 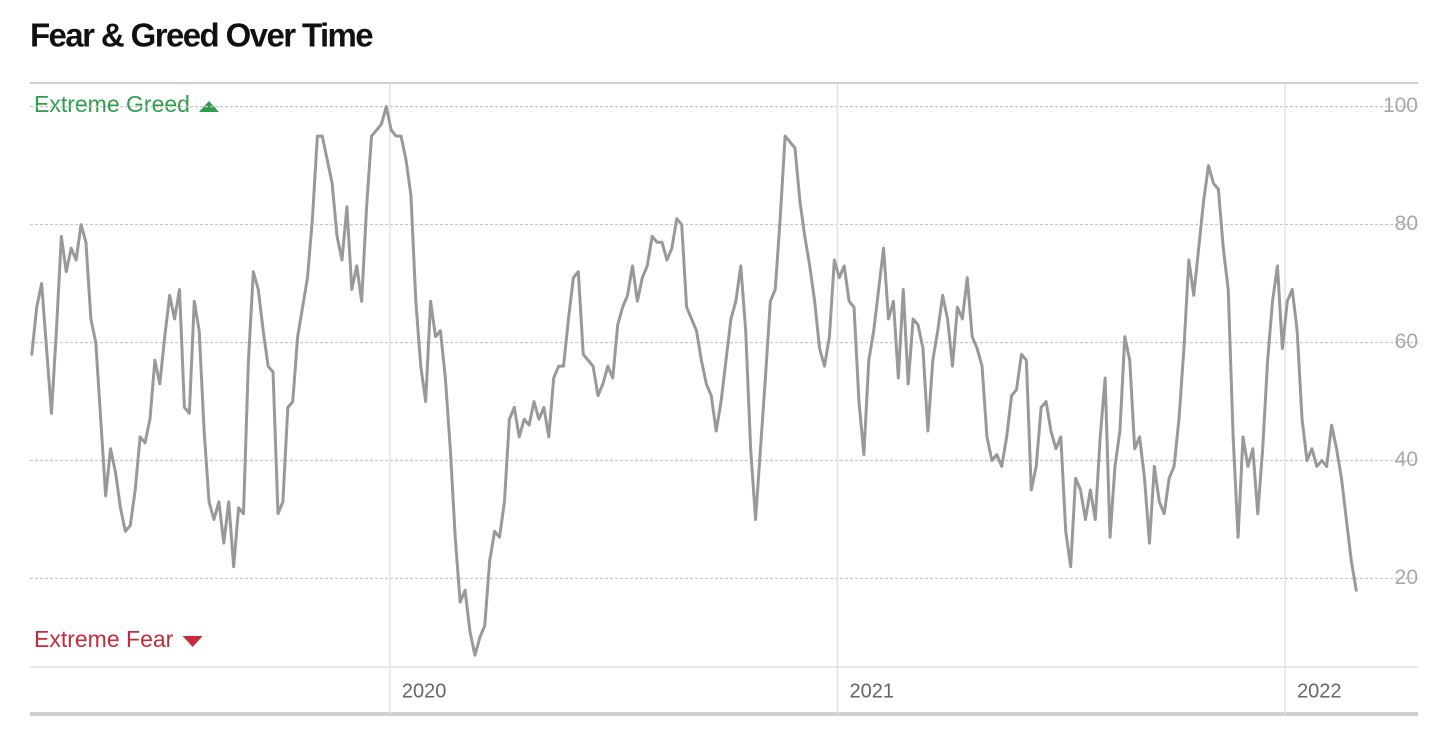 I want to click on x-tick-label: 2021, so click(x=871, y=691).